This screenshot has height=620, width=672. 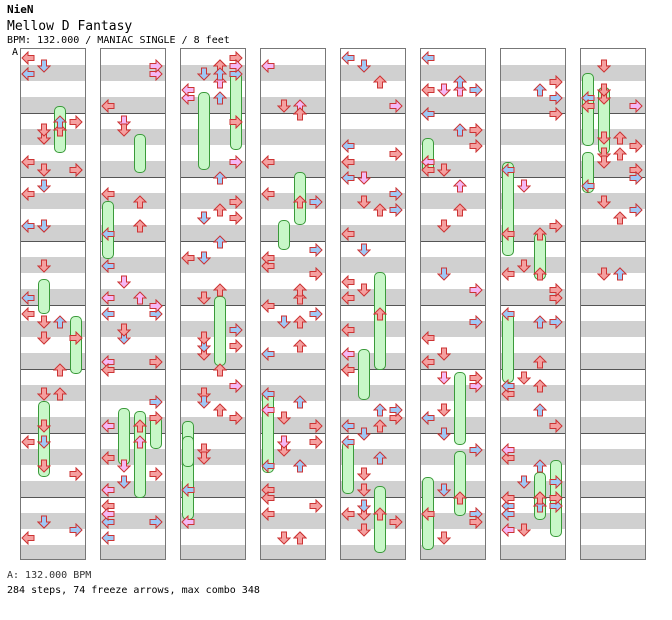 What do you see at coordinates (118, 40) in the screenshot?
I see `chart-meta: BPM: 132.000 / MANIAC SINGLE / 8 feet` at bounding box center [118, 40].